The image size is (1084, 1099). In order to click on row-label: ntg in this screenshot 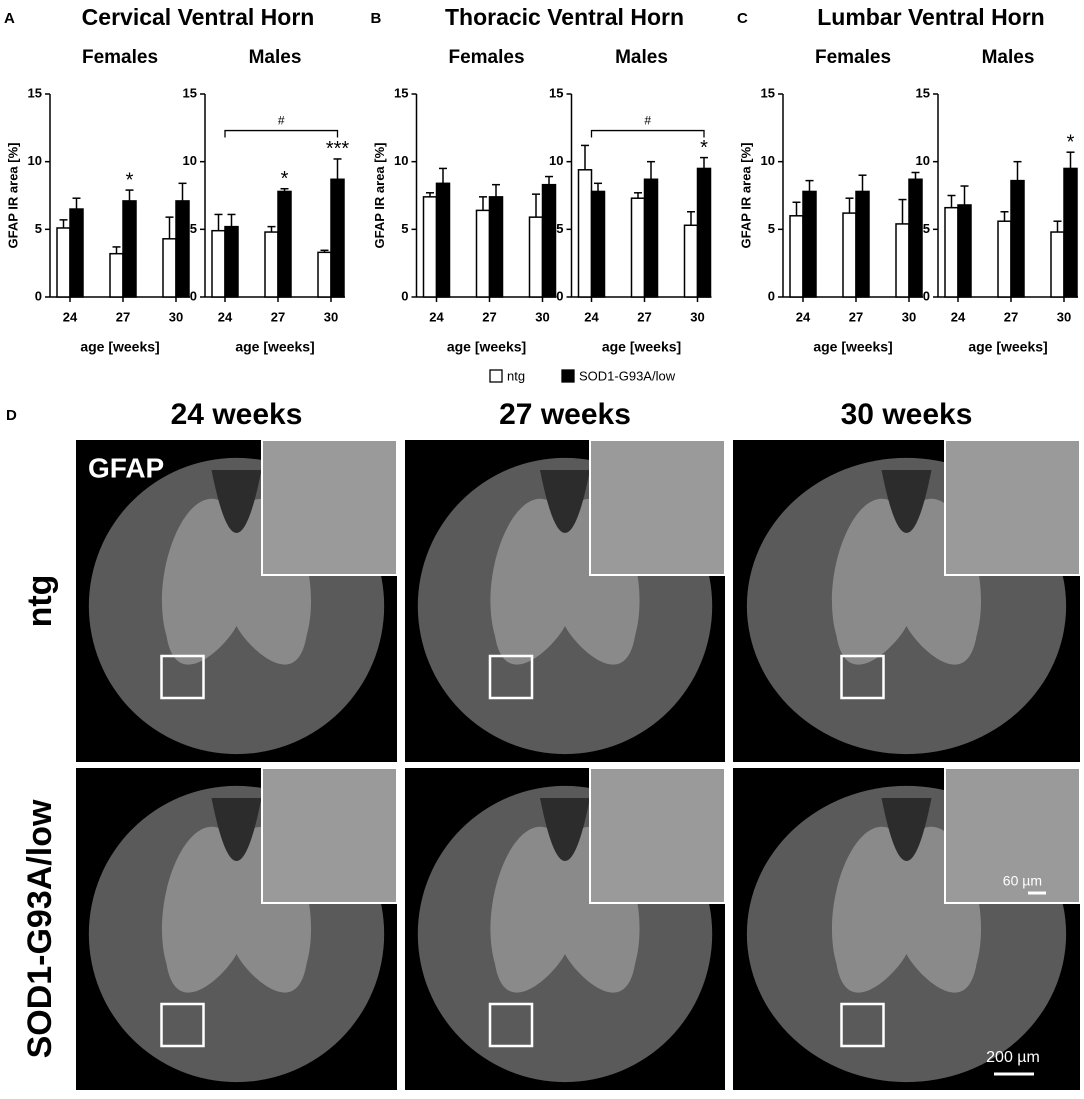, I will do `click(40, 601)`.